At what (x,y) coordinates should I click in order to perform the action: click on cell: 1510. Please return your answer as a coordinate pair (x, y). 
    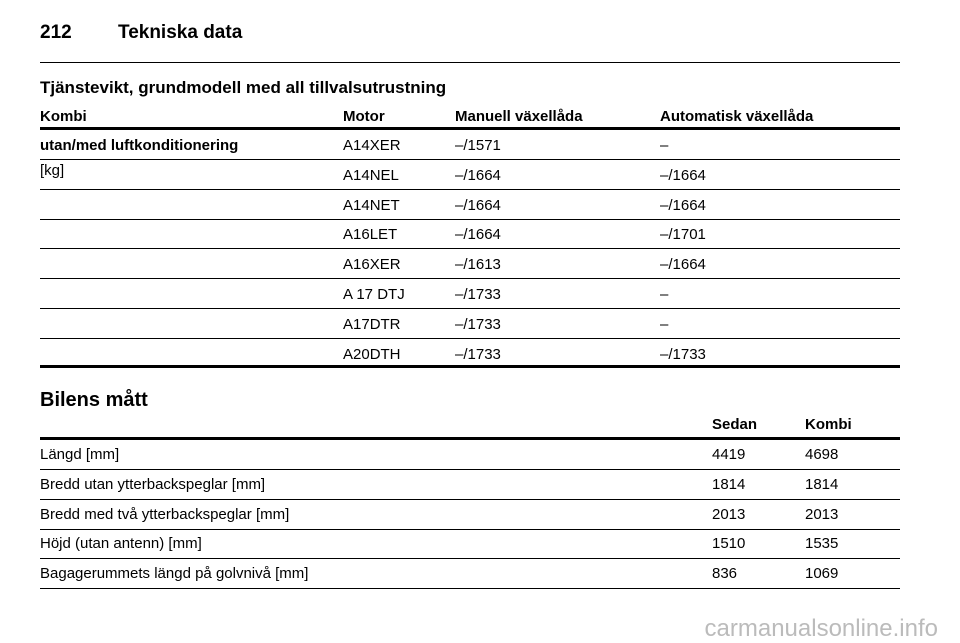
    Looking at the image, I should click on (729, 544).